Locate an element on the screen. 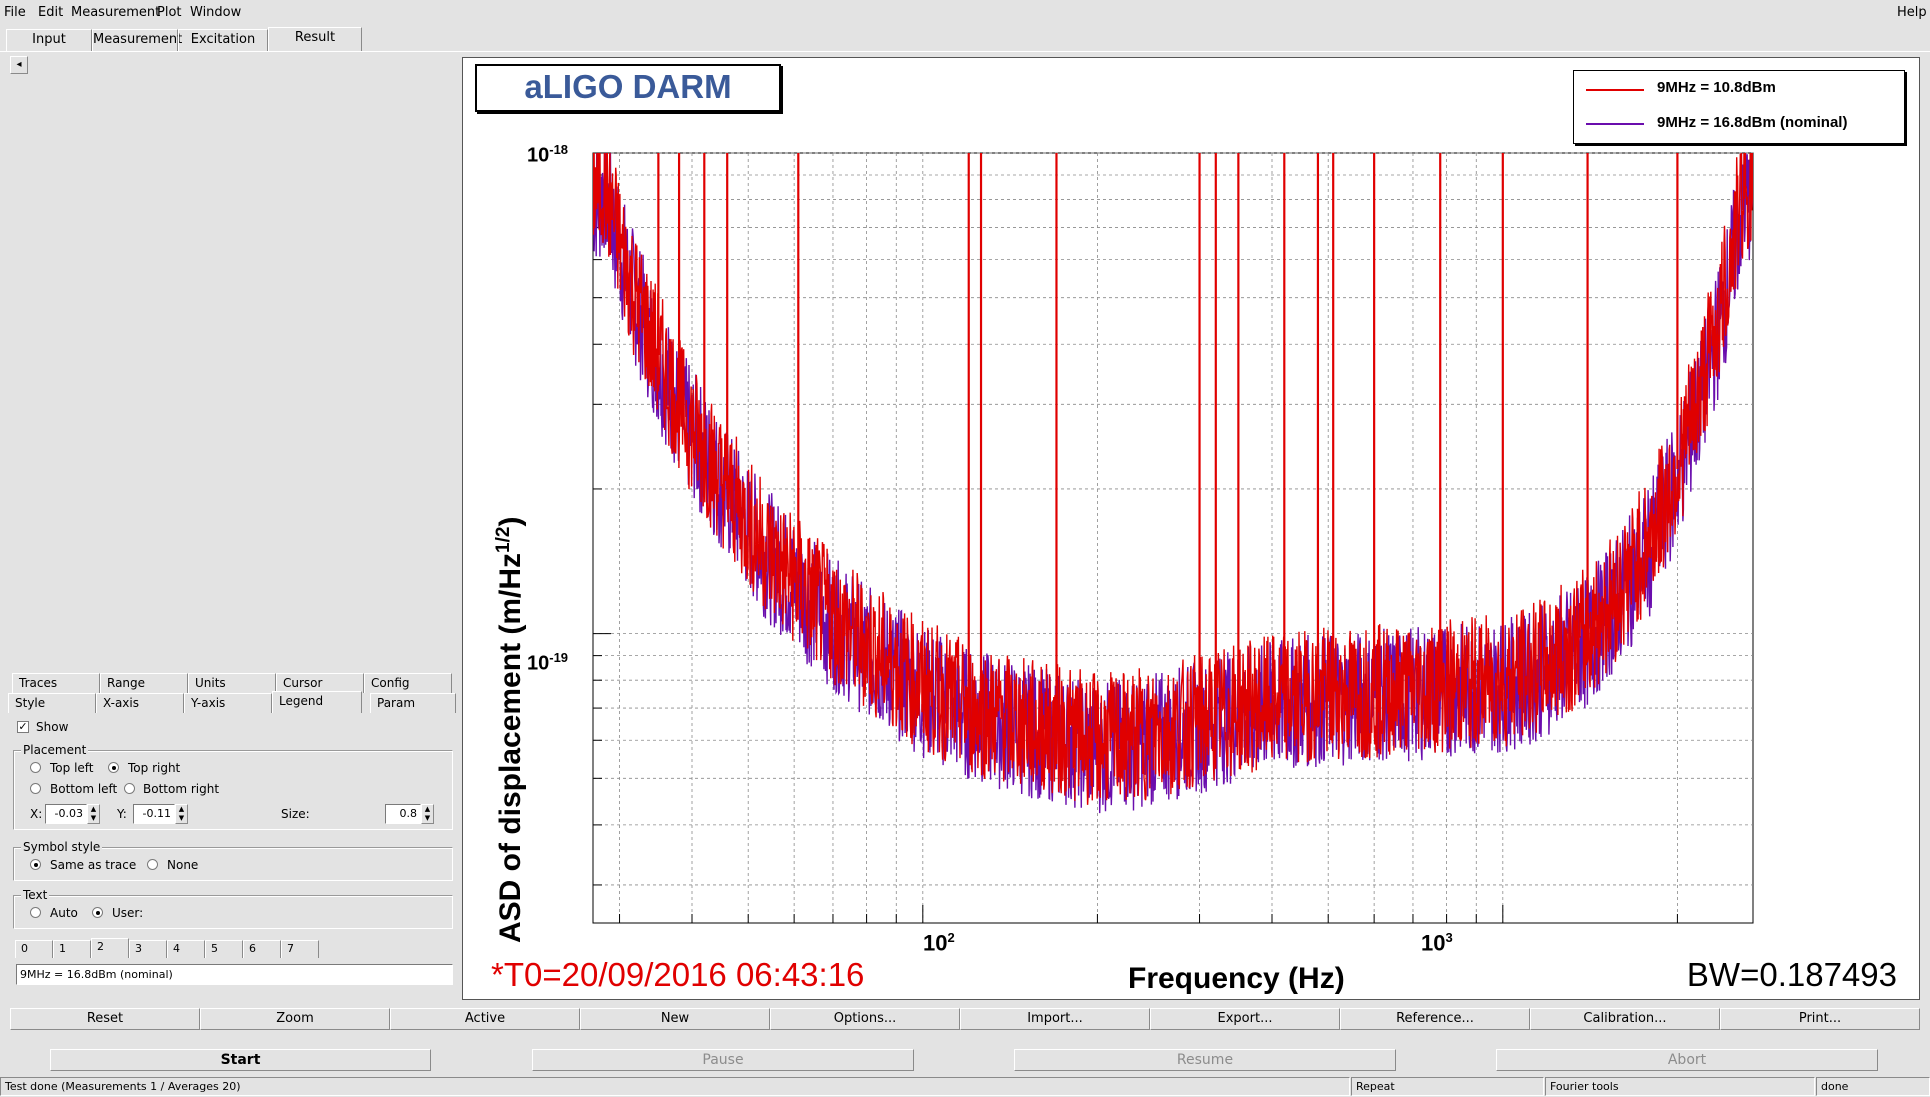 This screenshot has height=1097, width=1930. text-title: Text is located at coordinates (35, 895).